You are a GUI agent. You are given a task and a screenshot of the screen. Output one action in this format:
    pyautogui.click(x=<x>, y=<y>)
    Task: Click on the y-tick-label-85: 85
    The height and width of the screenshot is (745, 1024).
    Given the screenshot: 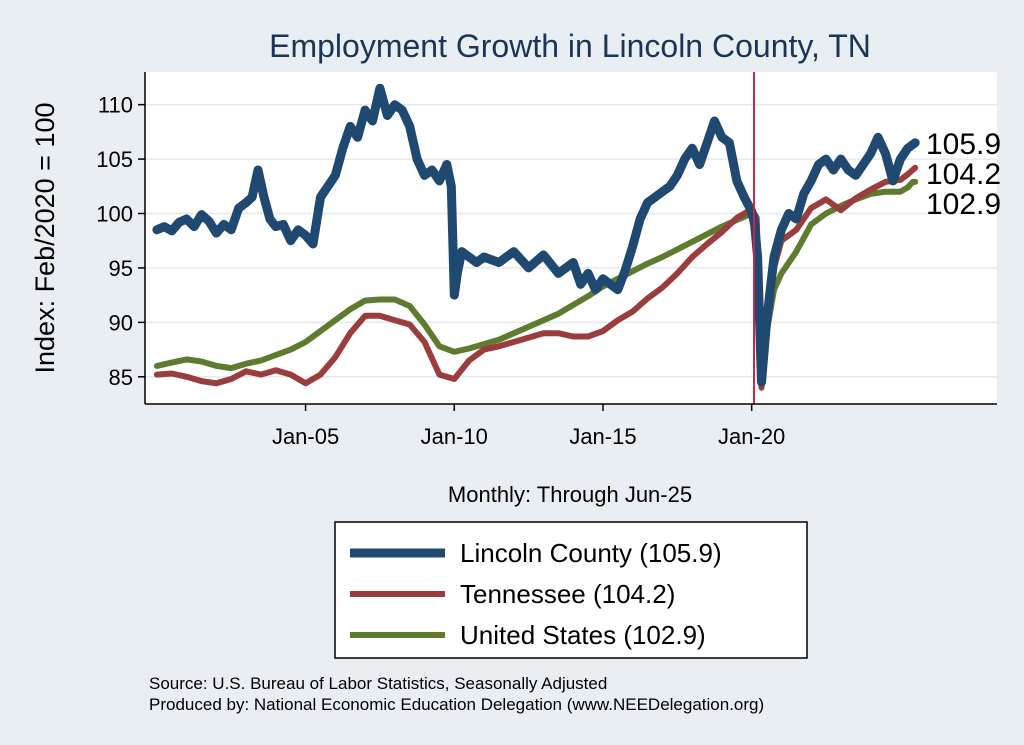 What is the action you would take?
    pyautogui.click(x=121, y=377)
    